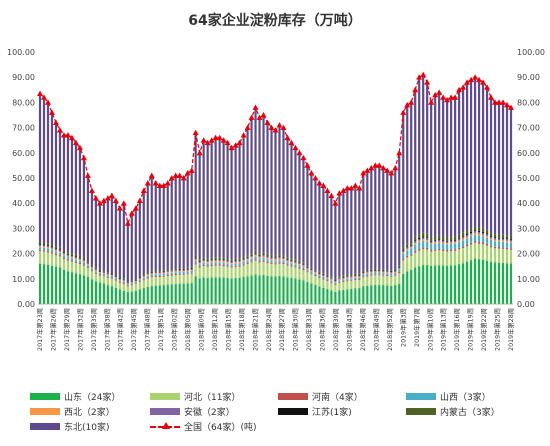  Describe the element at coordinates (214, 329) in the screenshot. I see `x-tick-label: 2018年第12周` at that location.